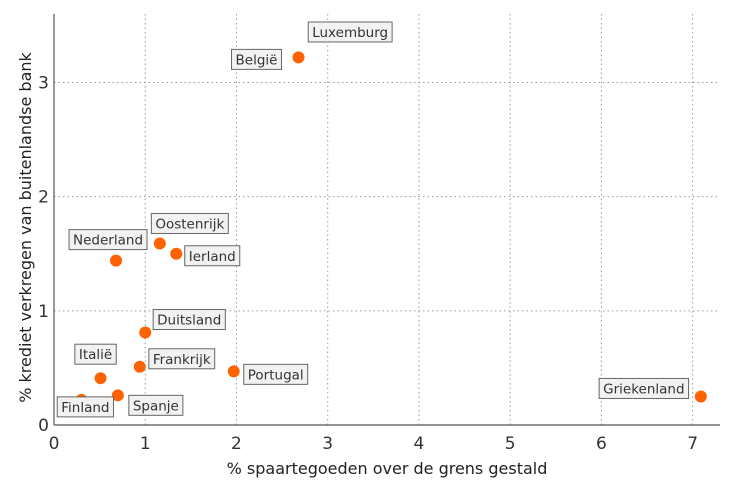  I want to click on x-tick-label: 1, so click(145, 444).